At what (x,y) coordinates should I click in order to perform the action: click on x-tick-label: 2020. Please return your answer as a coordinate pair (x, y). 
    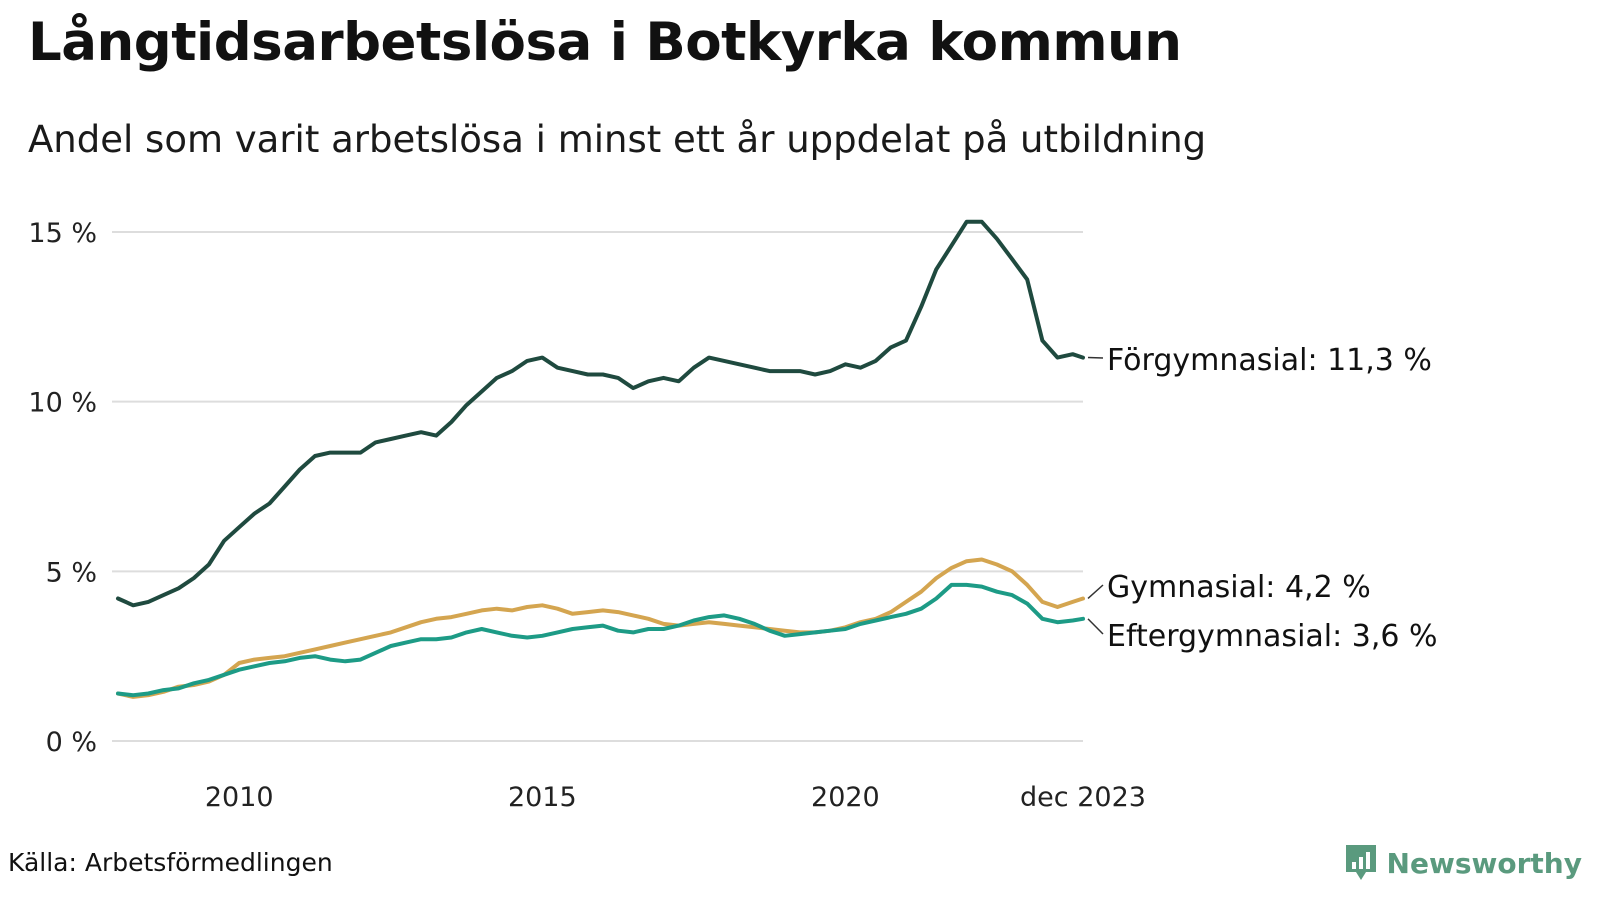
    Looking at the image, I should click on (845, 797).